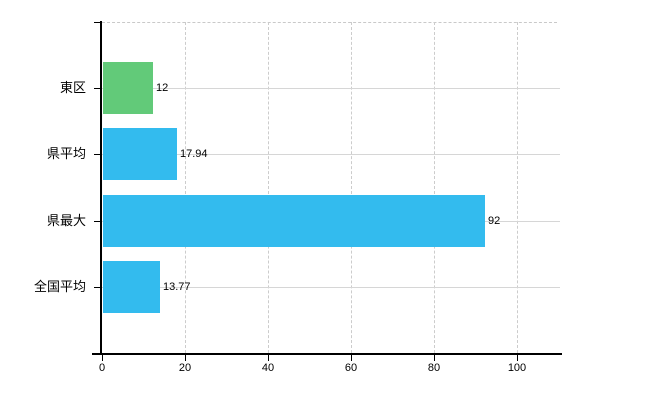 This screenshot has width=650, height=400. What do you see at coordinates (66, 153) in the screenshot?
I see `category-label: 県平均` at bounding box center [66, 153].